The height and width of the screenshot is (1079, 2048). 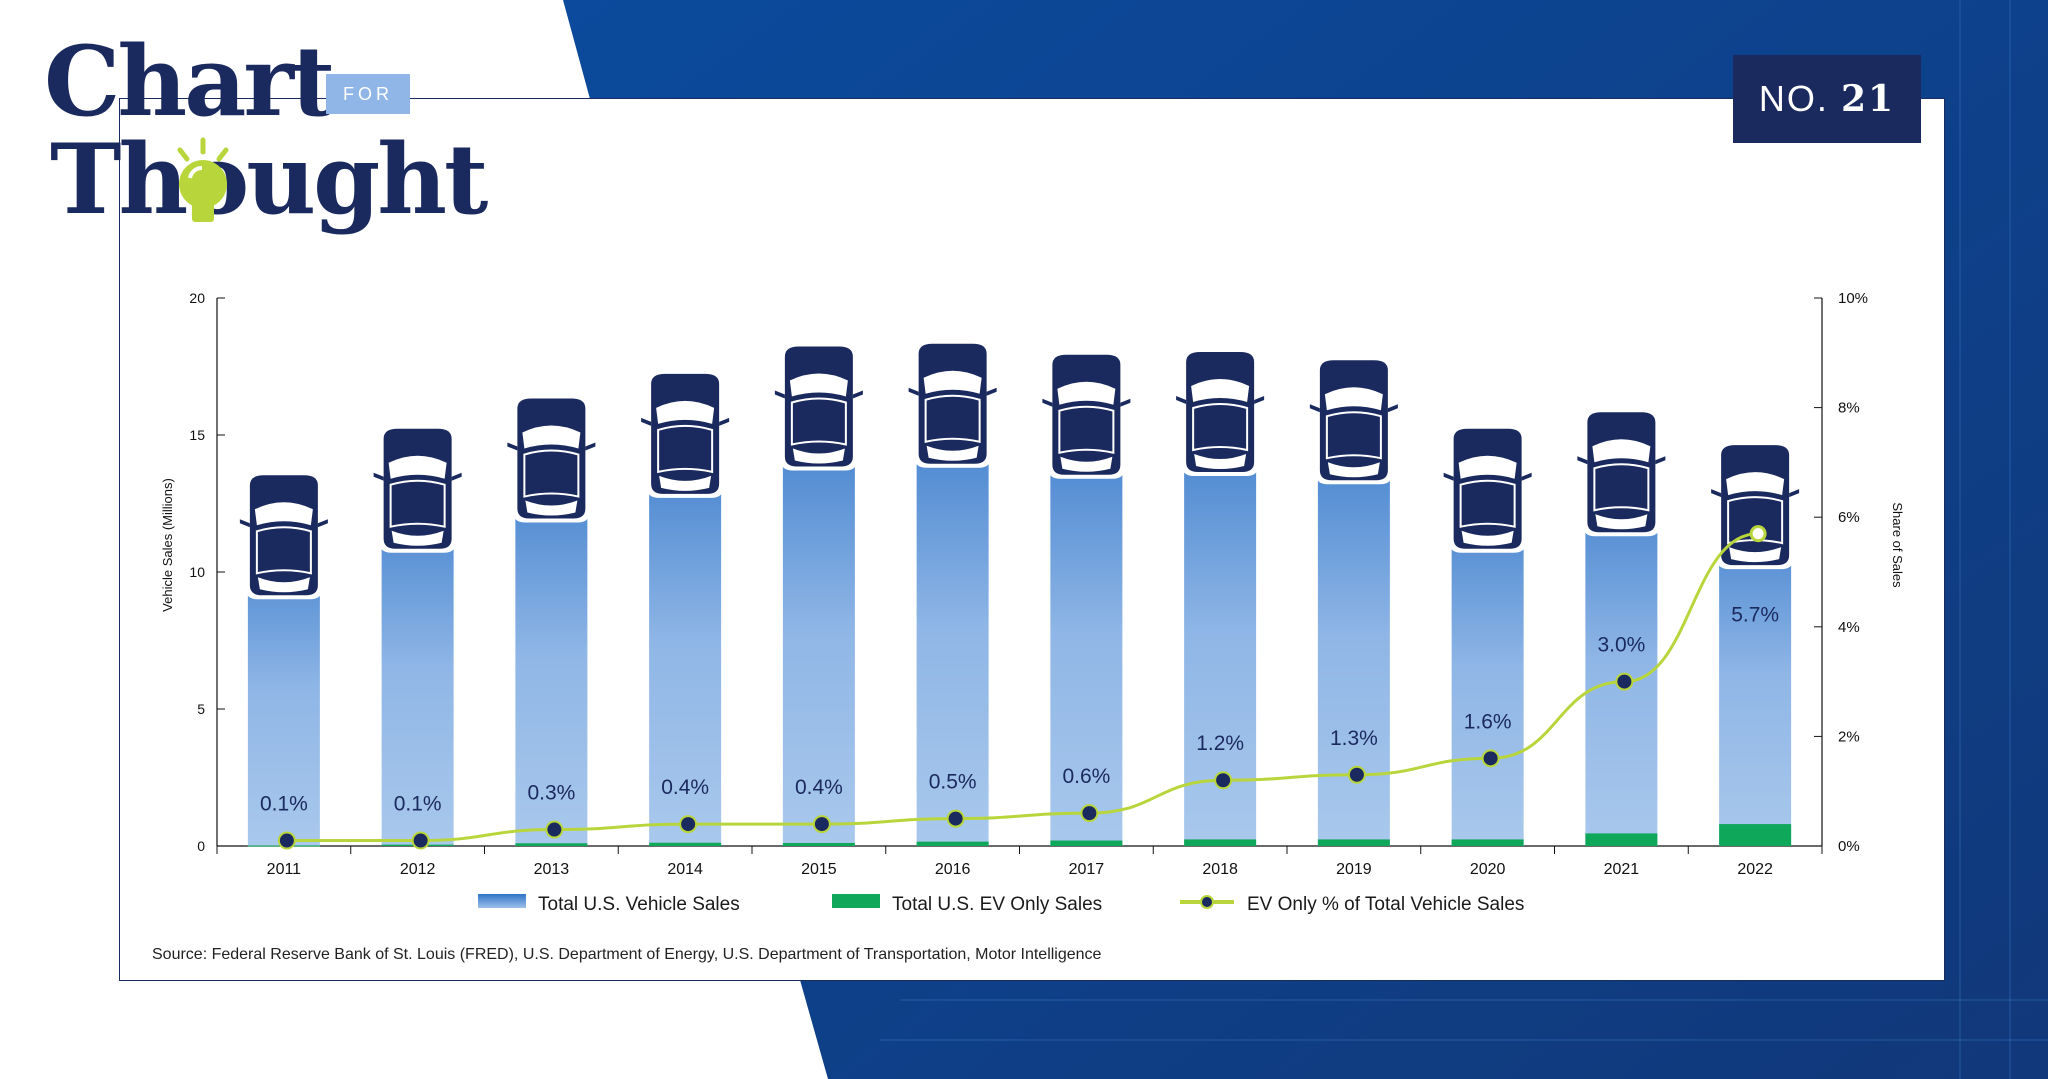 I want to click on y-tick-label: 15, so click(x=197, y=435).